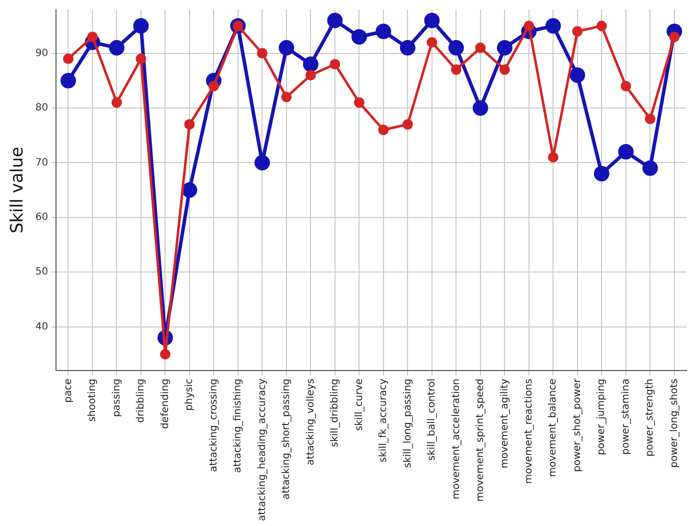 The image size is (696, 526). I want to click on y-tick-label: 70, so click(41, 162).